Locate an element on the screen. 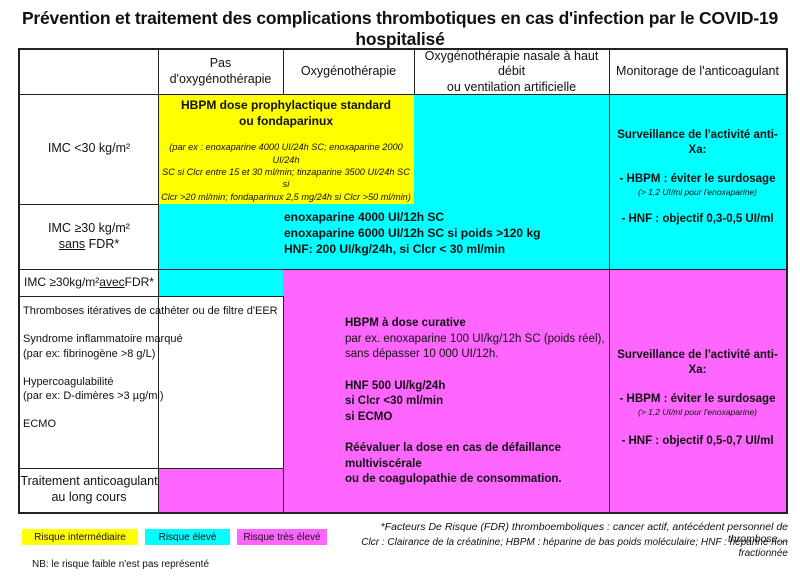 This screenshot has width=800, height=580. curative-line: HBPM à dose curative is located at coordinates (405, 323).